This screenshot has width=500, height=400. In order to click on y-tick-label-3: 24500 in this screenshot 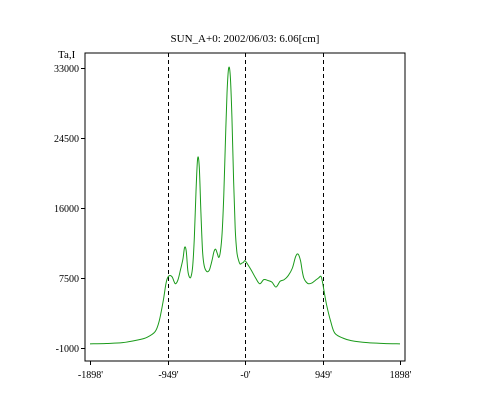, I will do `click(66, 139)`.